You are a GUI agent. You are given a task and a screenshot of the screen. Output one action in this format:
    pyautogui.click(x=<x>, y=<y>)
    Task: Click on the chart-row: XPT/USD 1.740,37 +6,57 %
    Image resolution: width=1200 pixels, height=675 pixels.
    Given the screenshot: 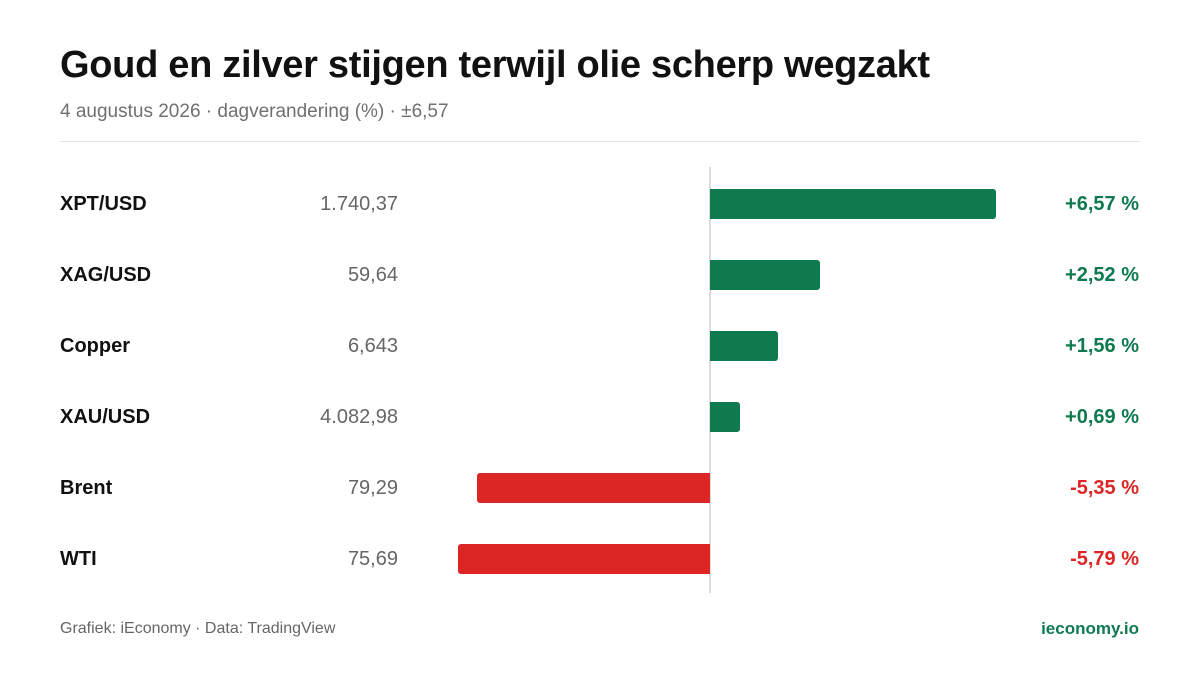 What is the action you would take?
    pyautogui.click(x=600, y=204)
    